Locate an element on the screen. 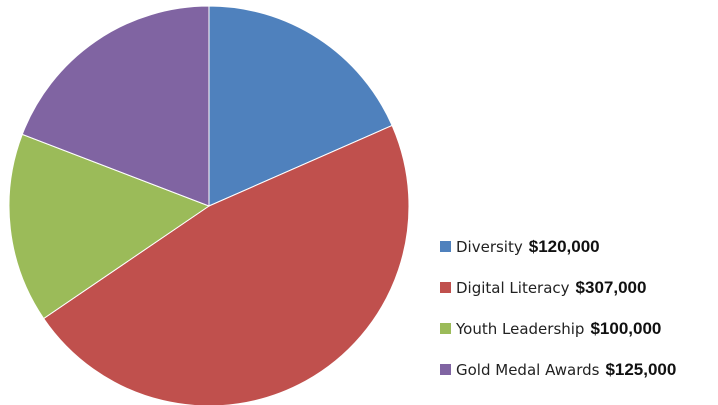 Image resolution: width=718 pixels, height=405 pixels. legend-label-diversity: Diversity is located at coordinates (489, 246).